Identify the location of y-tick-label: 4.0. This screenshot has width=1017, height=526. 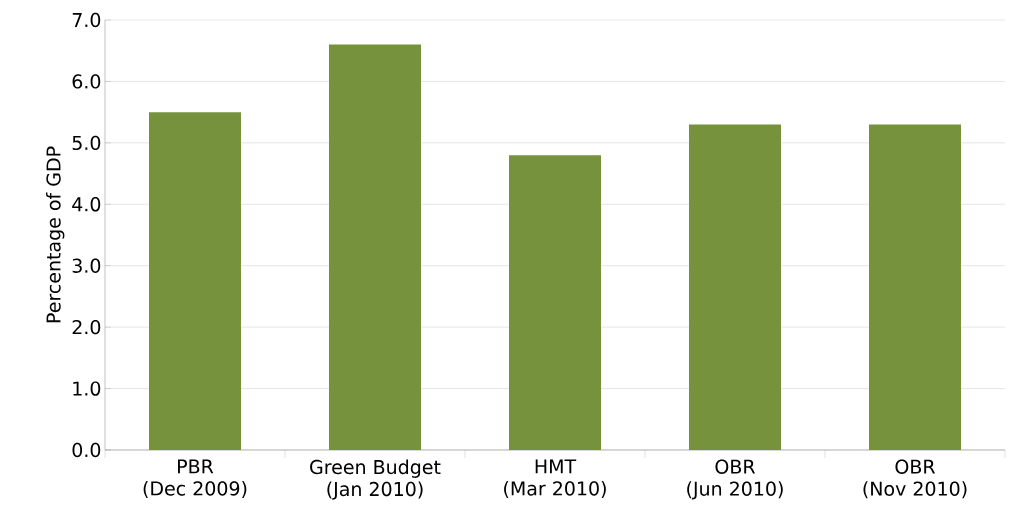
(86, 204).